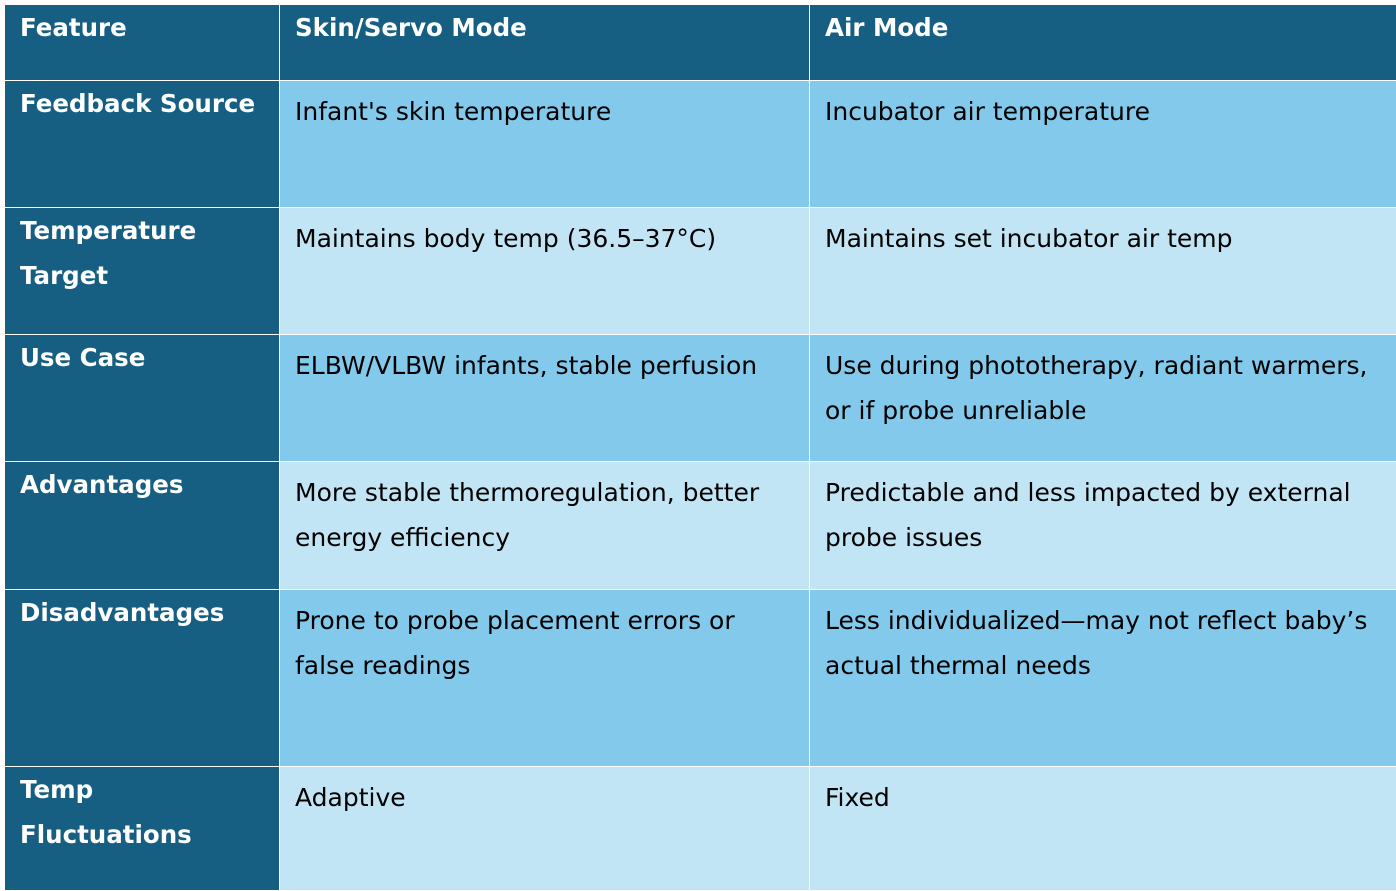  What do you see at coordinates (545, 398) in the screenshot?
I see `skin-mode-cell: ELBW/VLBW infants, stable perfusion` at bounding box center [545, 398].